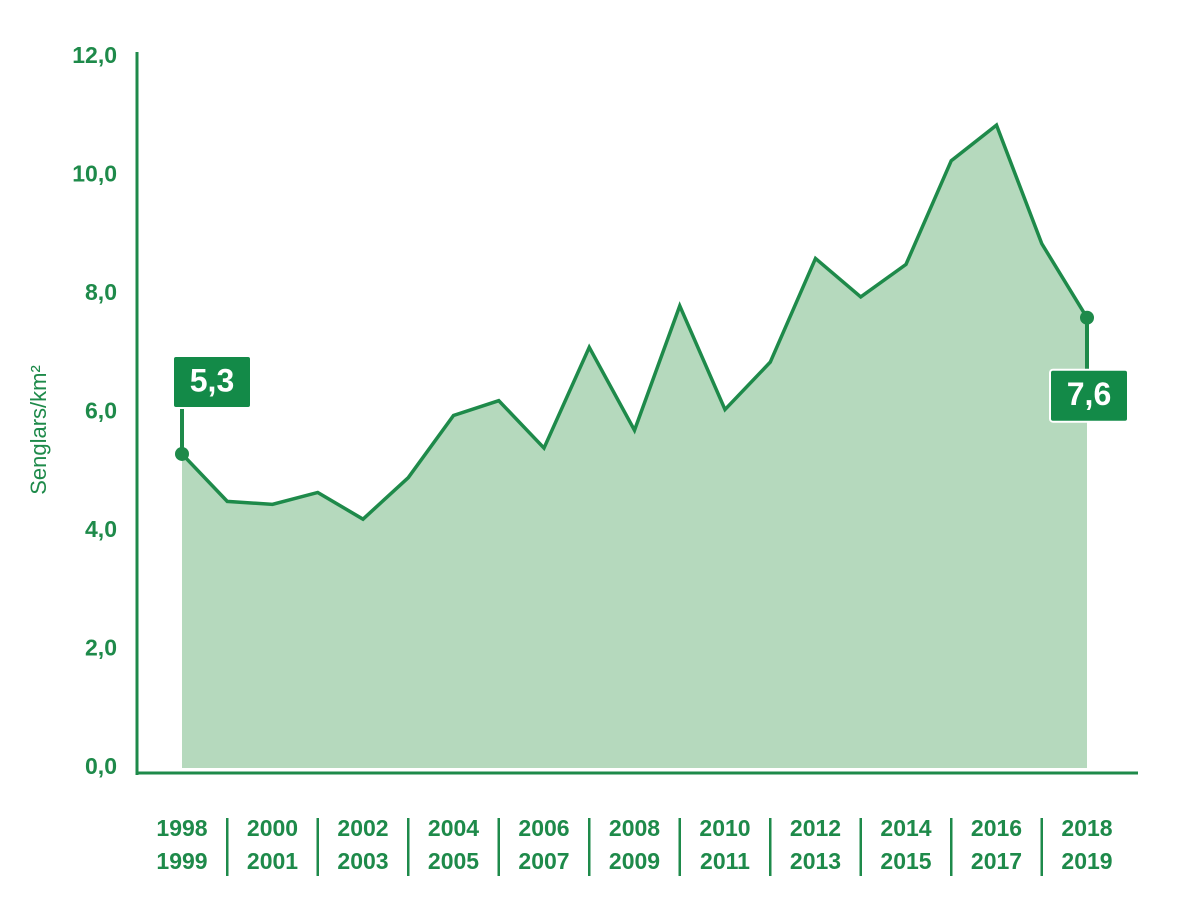  What do you see at coordinates (272, 828) in the screenshot?
I see `x-tick-label: 2000` at bounding box center [272, 828].